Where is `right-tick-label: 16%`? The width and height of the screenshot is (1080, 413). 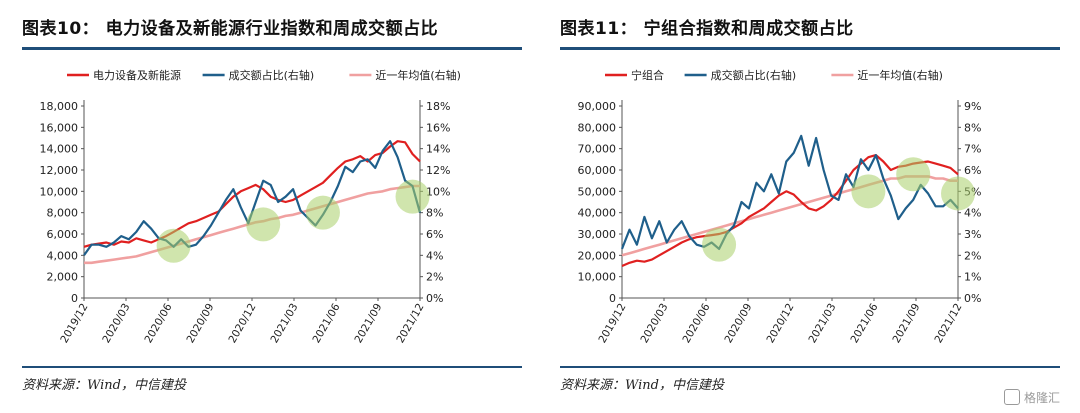
right-tick-label: 16% is located at coordinates (438, 127).